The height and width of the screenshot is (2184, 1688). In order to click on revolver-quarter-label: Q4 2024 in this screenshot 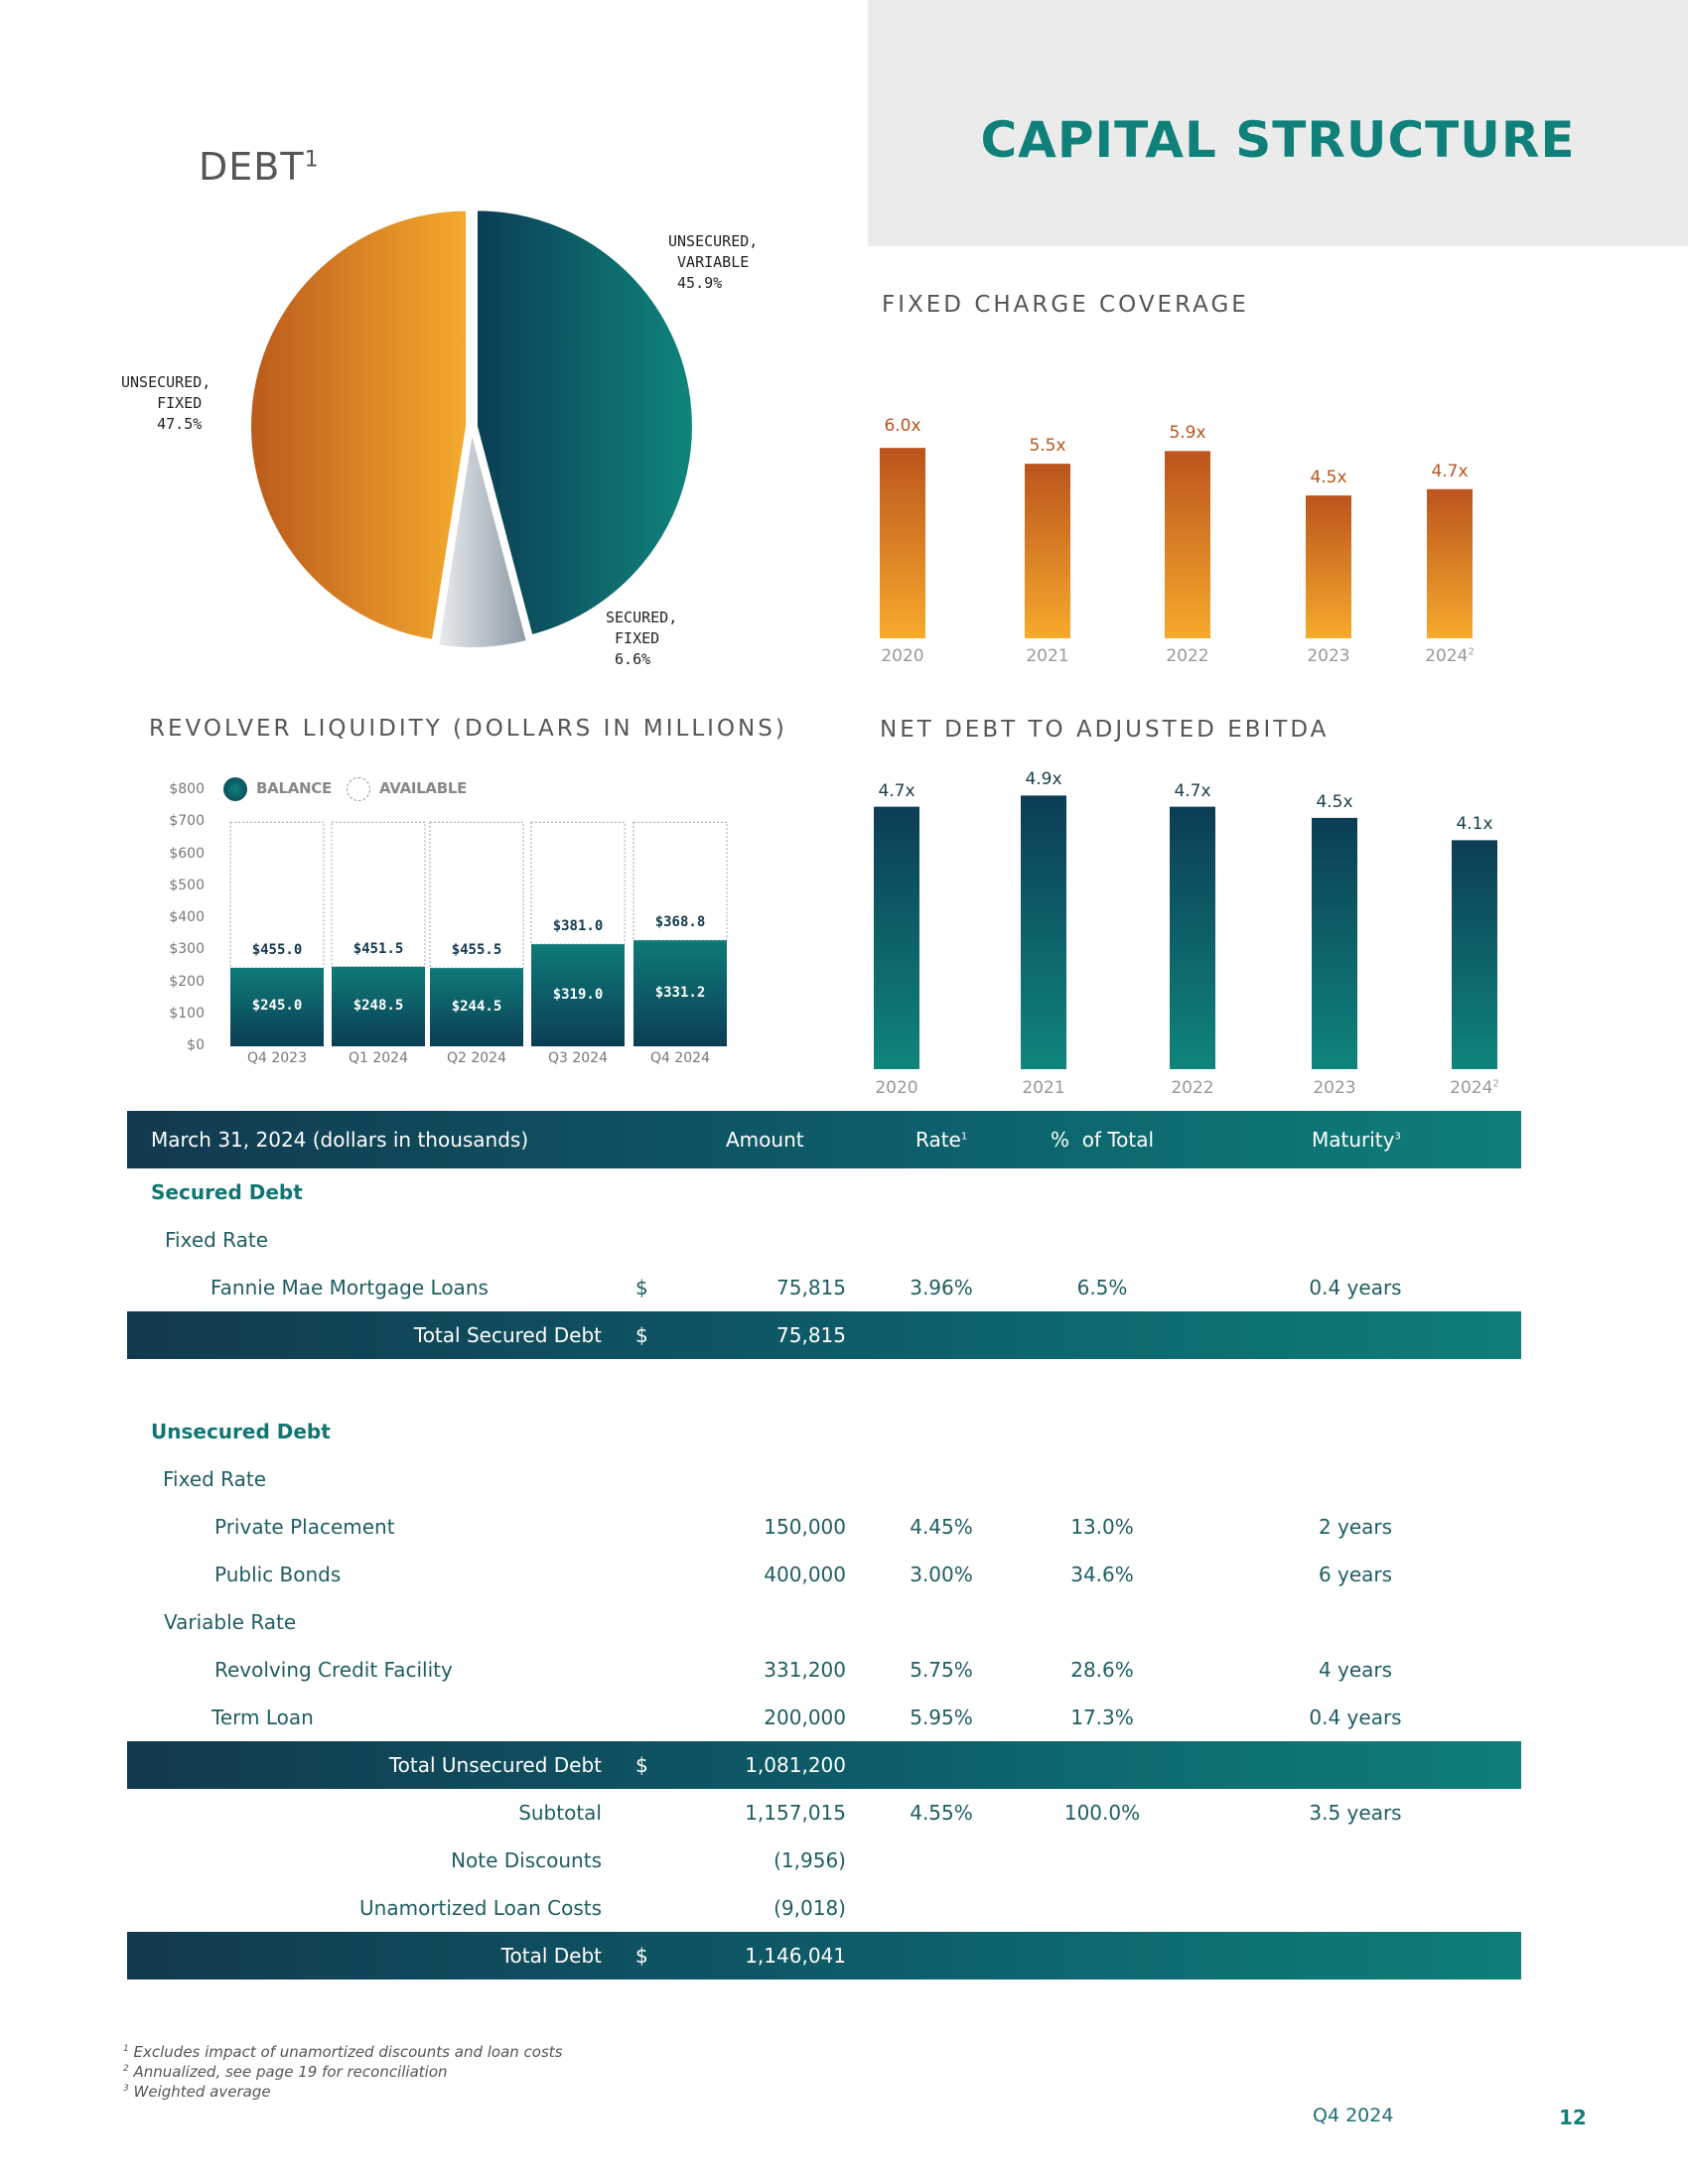, I will do `click(679, 1058)`.